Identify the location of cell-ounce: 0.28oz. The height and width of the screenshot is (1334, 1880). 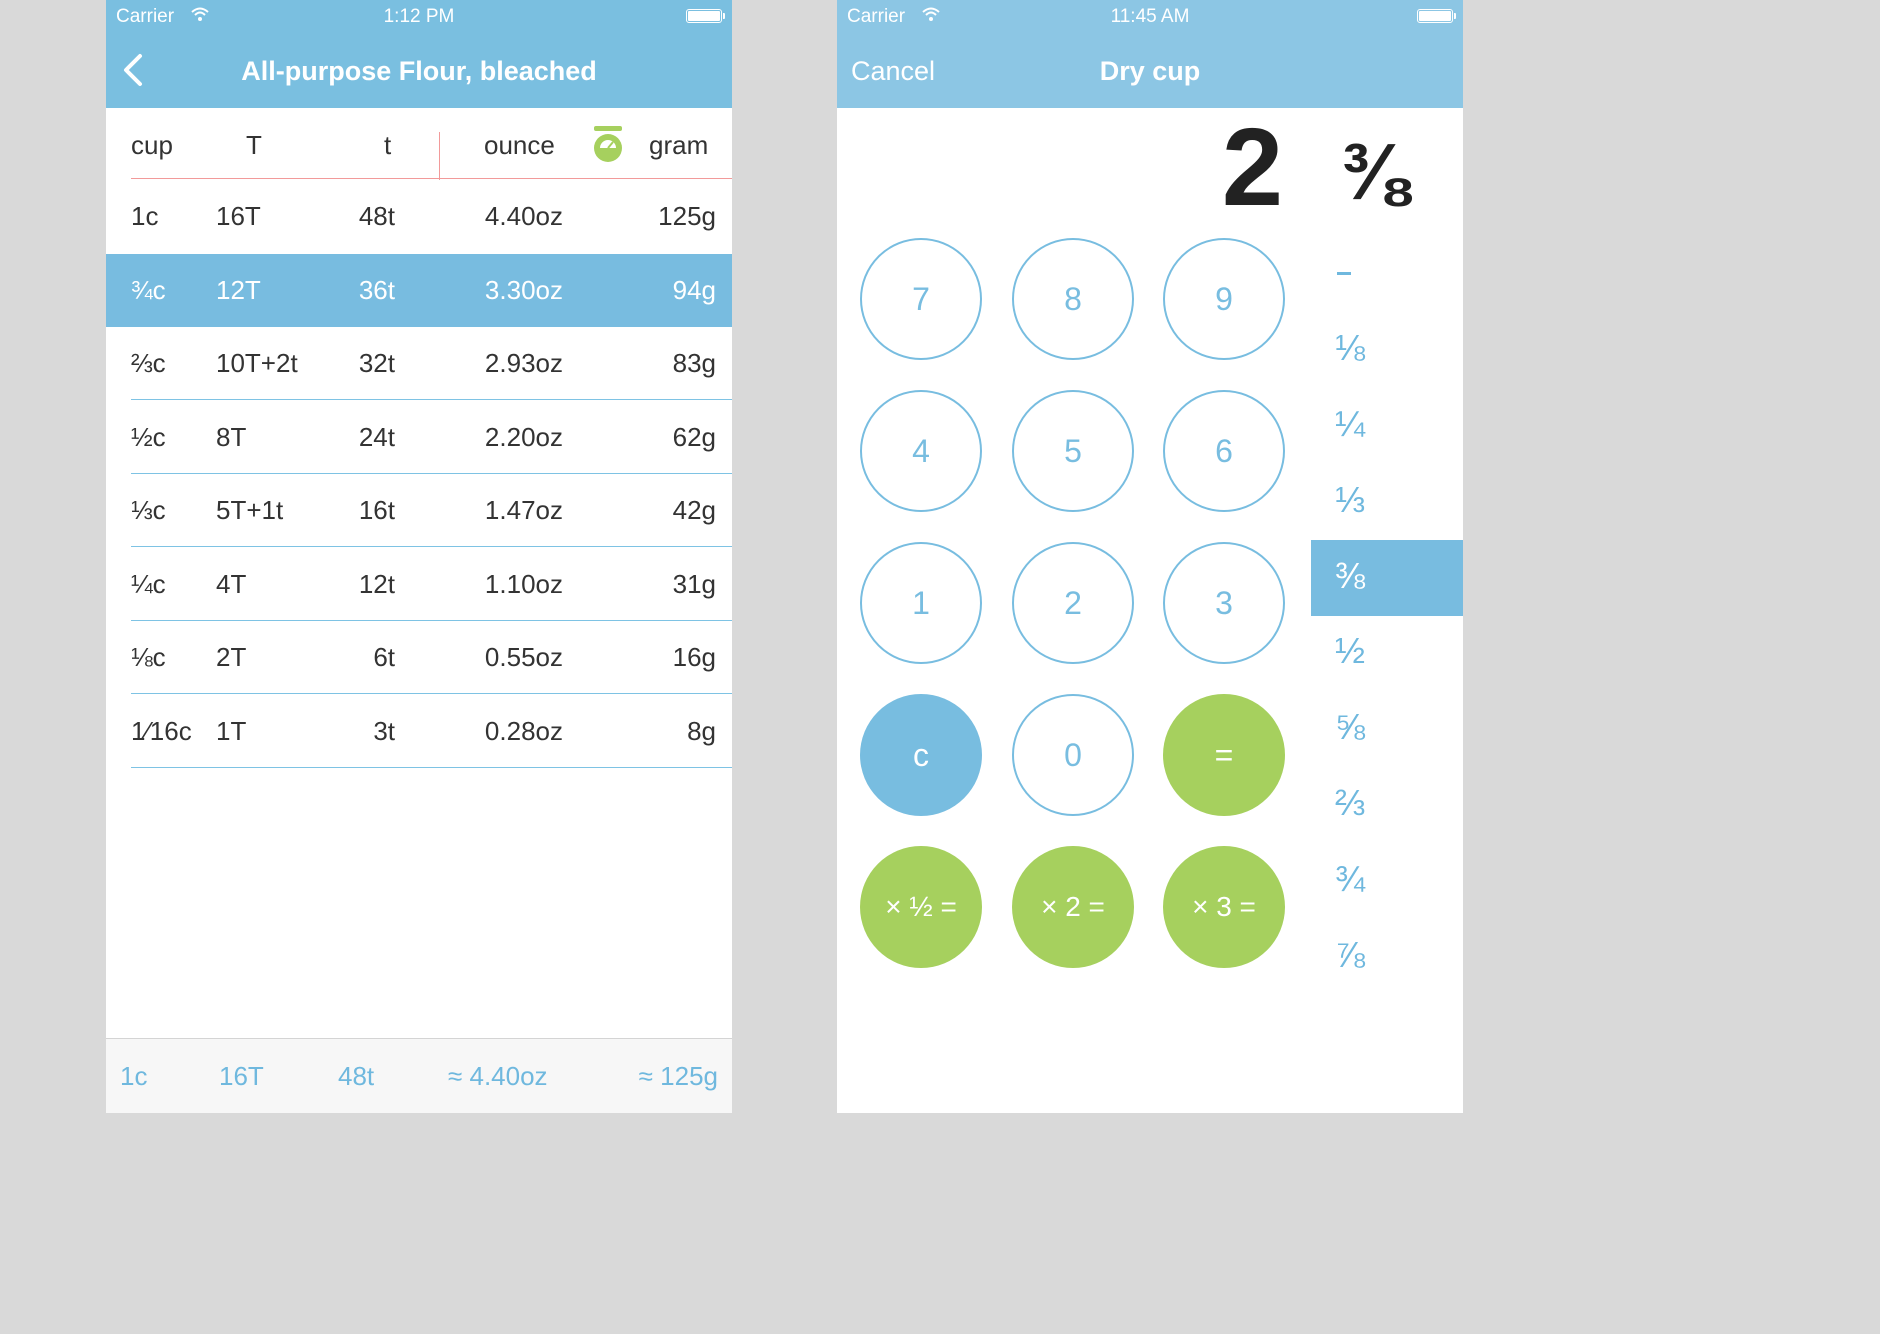
(523, 730).